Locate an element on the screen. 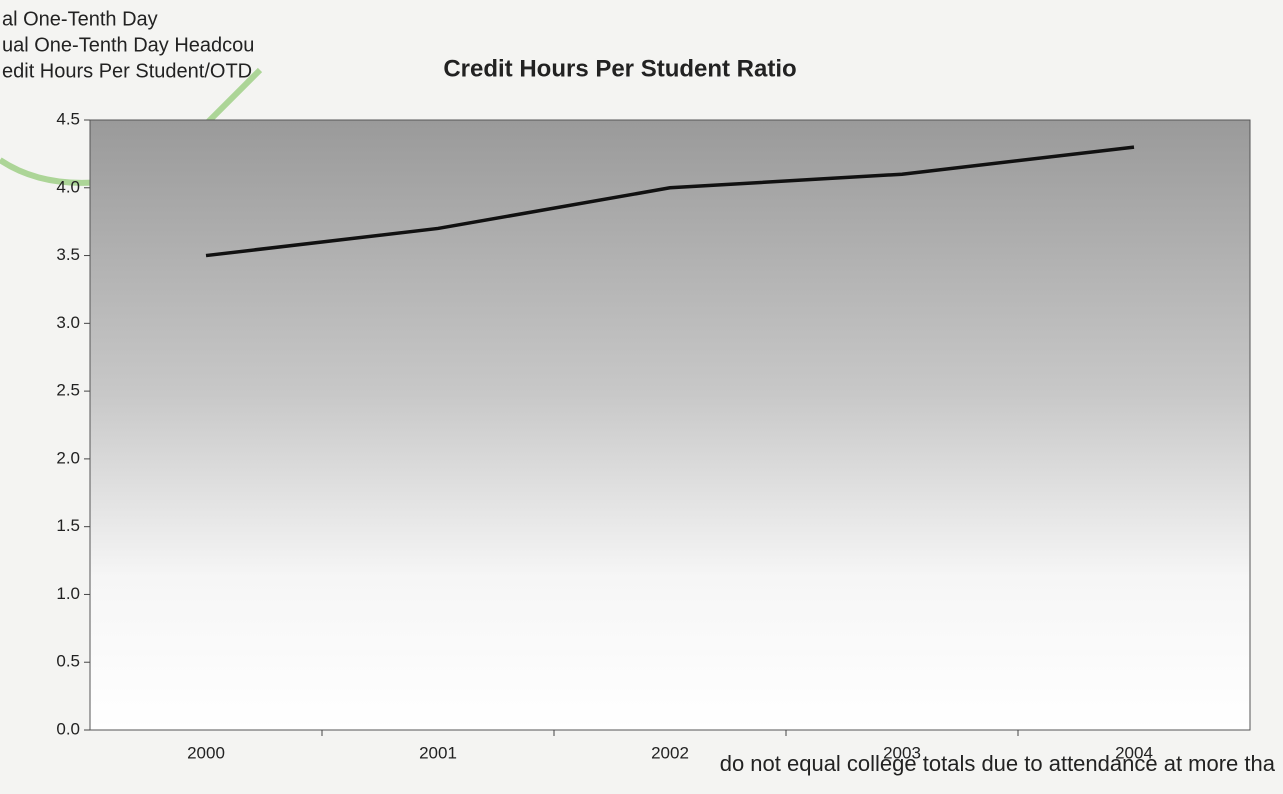  x-tick-label: 2004 is located at coordinates (1134, 752).